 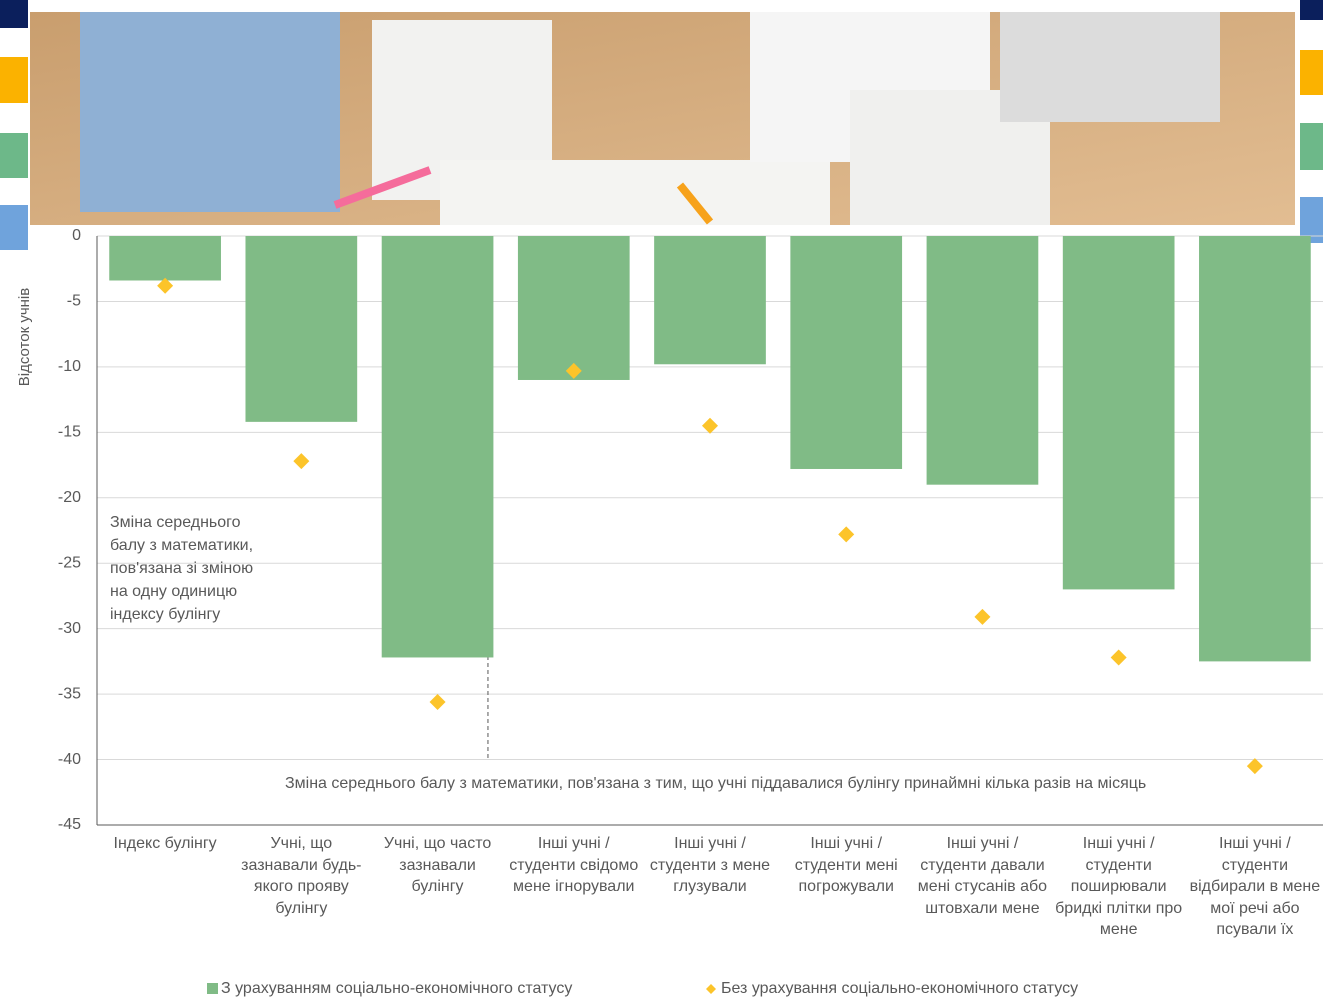 I want to click on y-tick-label: -45, so click(x=69, y=824).